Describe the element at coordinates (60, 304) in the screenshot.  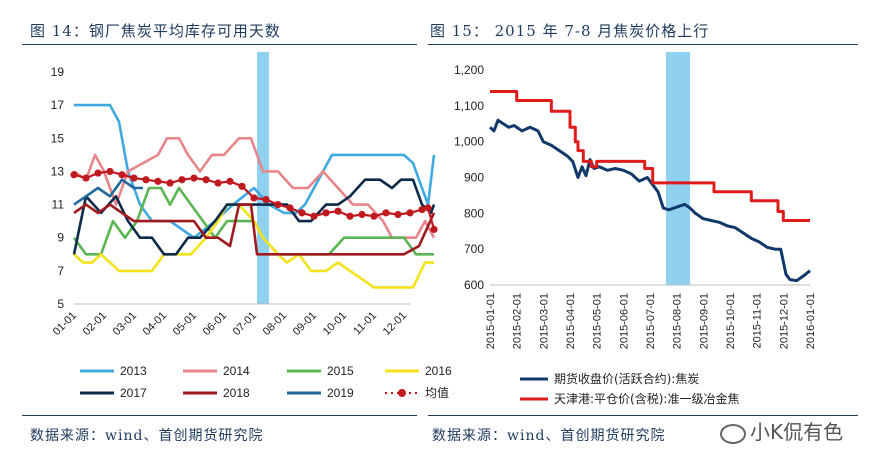
I see `left-y-tick-label: 5` at that location.